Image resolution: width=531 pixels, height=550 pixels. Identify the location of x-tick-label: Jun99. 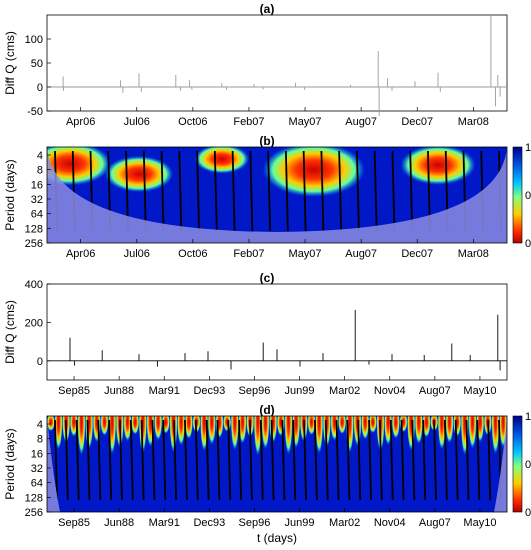
(300, 391).